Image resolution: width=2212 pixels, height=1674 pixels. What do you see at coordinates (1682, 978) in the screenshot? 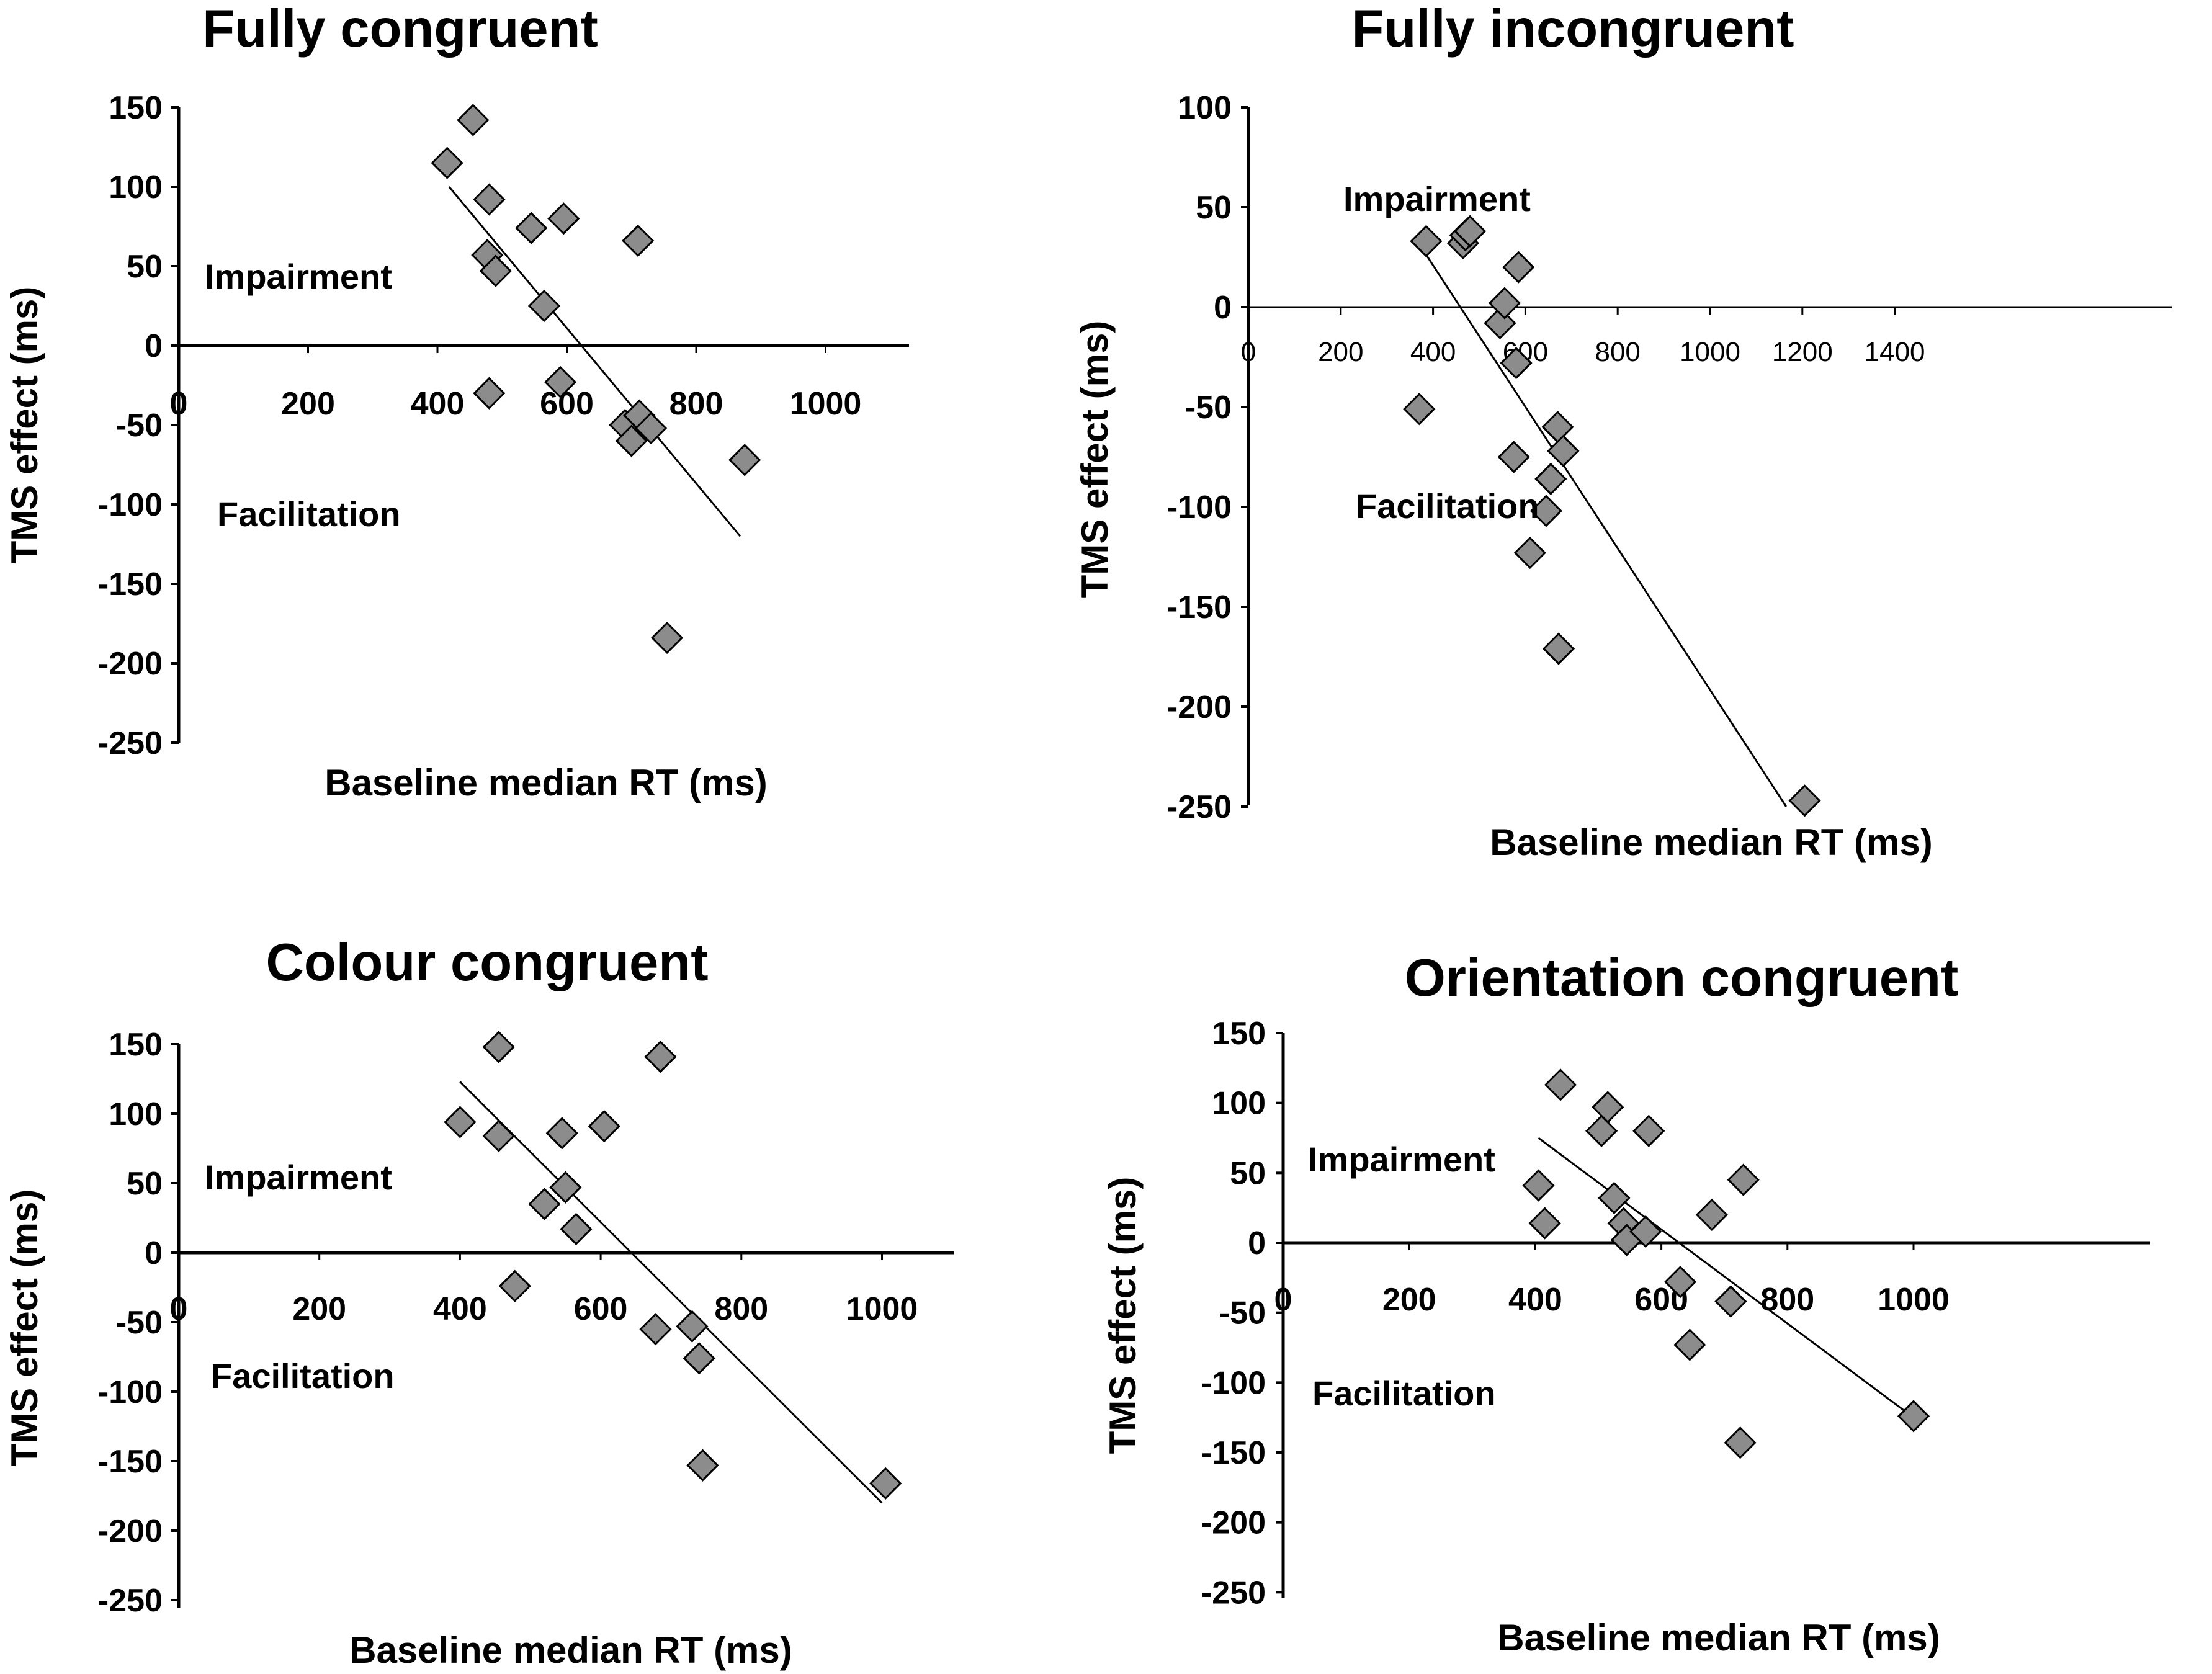
I see `chart-title: Orientation congruent` at bounding box center [1682, 978].